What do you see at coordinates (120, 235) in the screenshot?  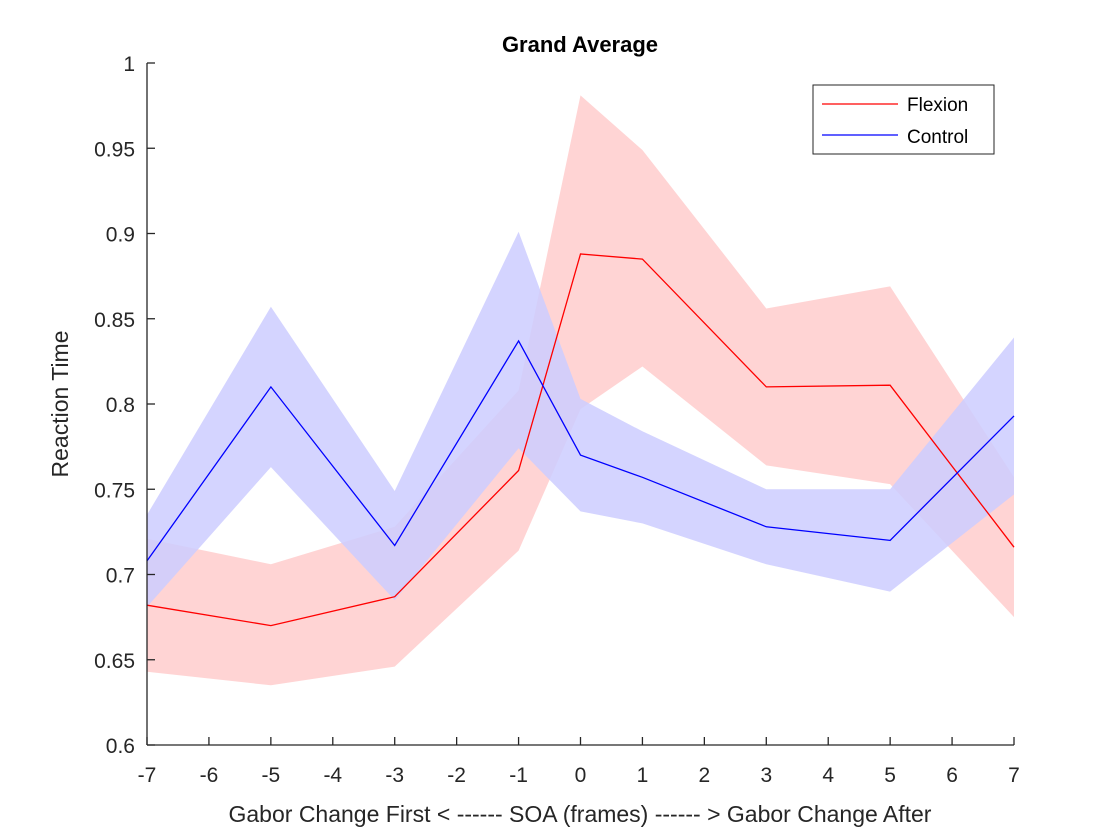 I see `y-tick-label: 0.9` at bounding box center [120, 235].